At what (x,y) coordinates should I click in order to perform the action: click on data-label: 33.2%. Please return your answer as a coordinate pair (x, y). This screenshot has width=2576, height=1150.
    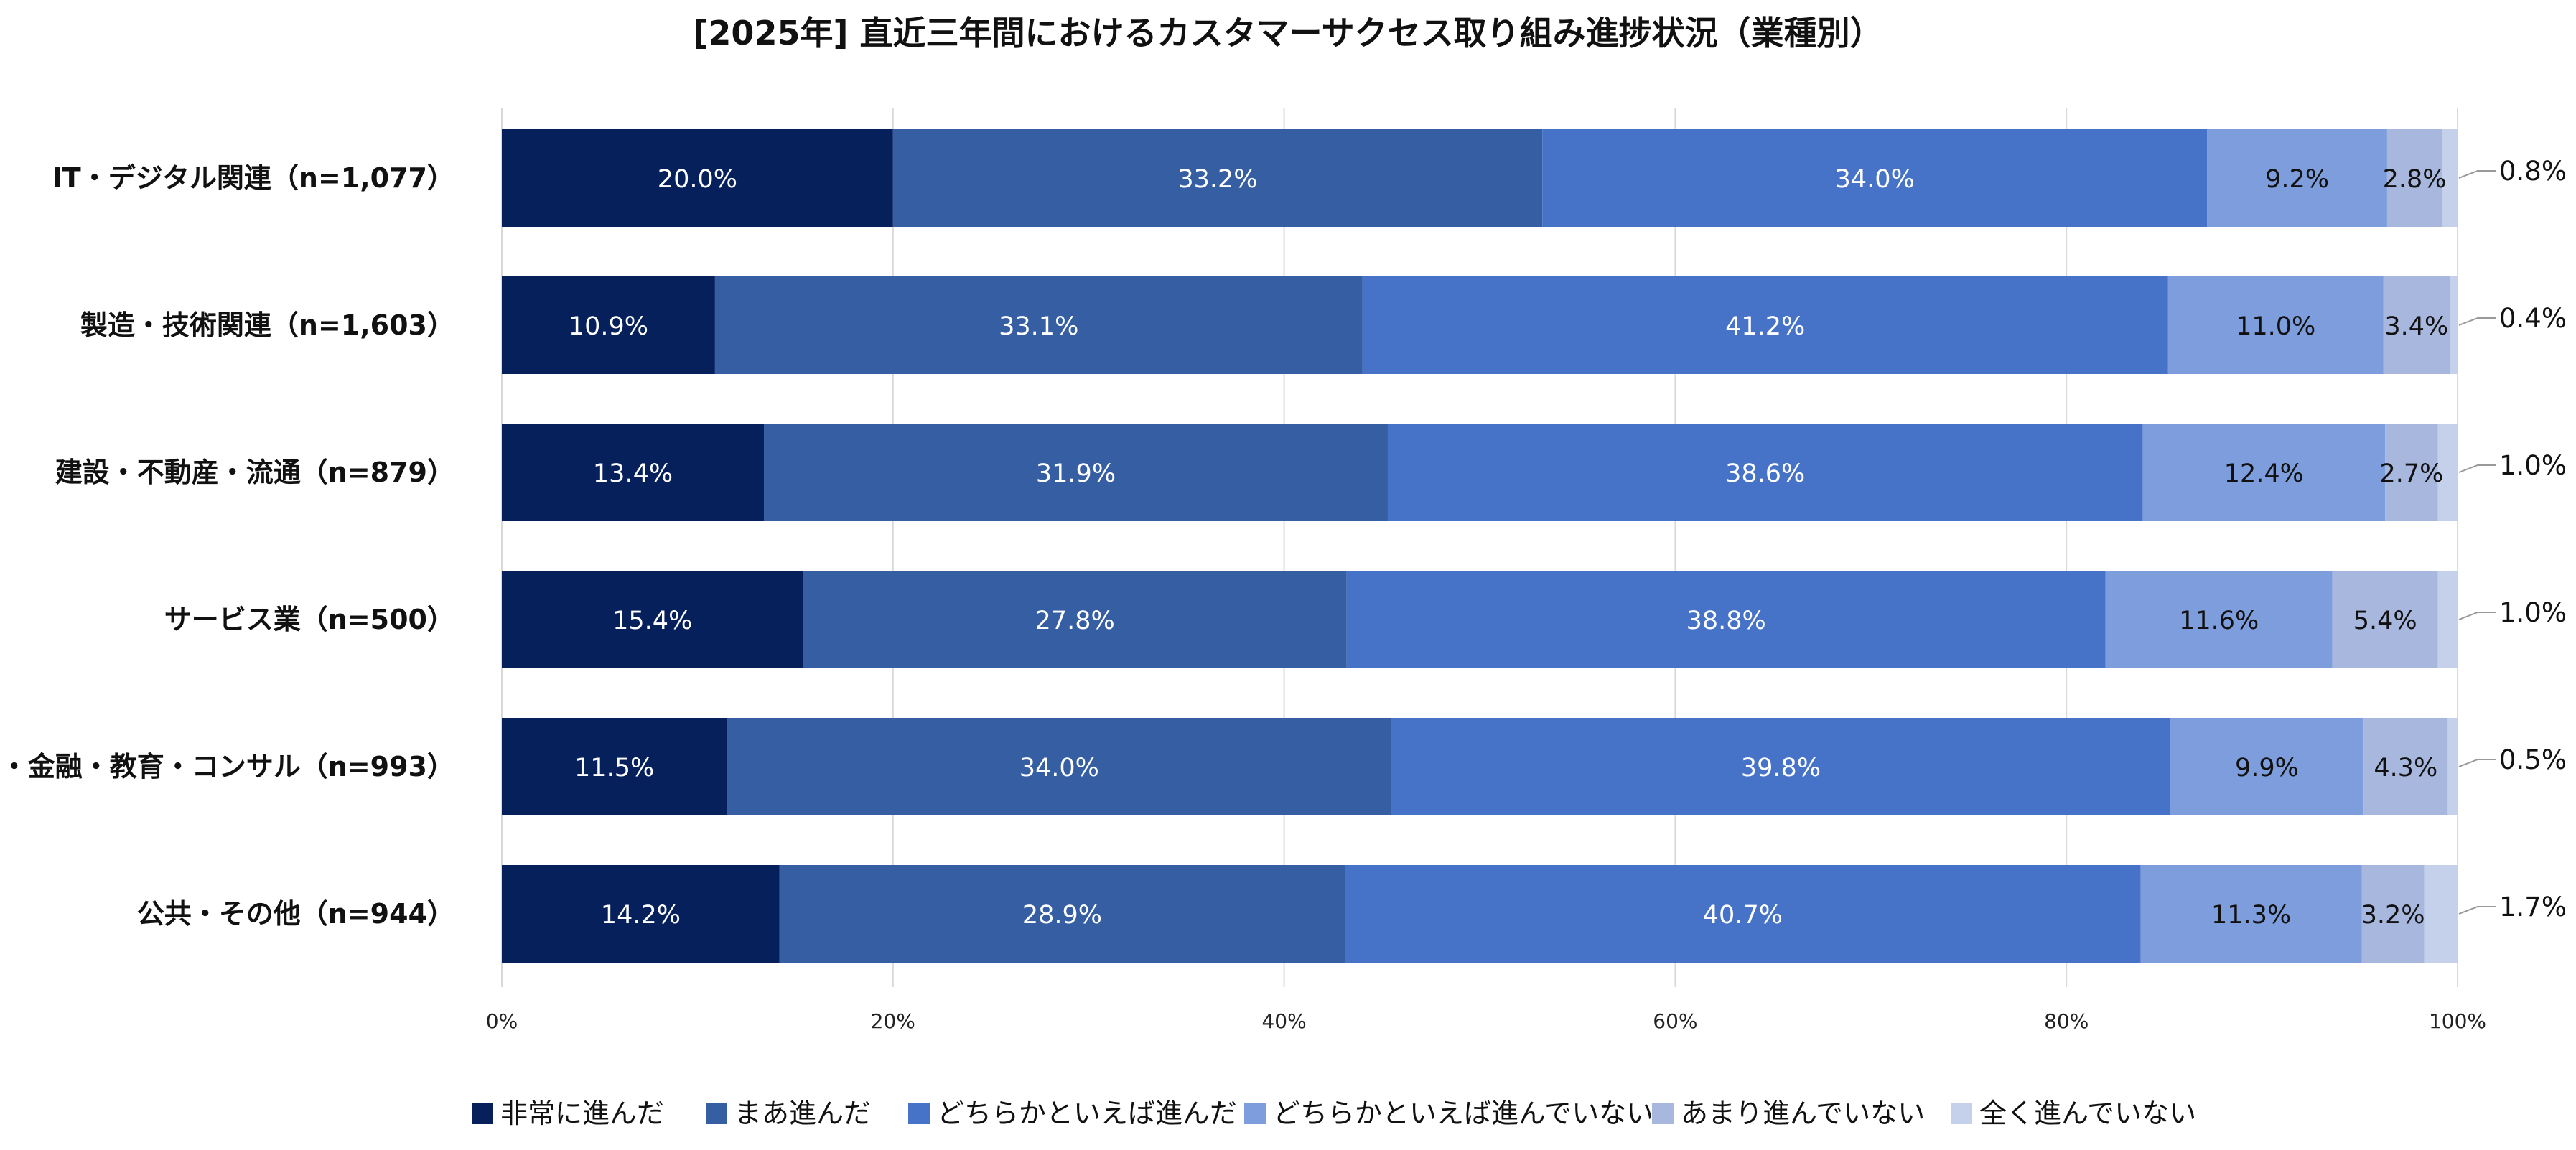
    Looking at the image, I should click on (1217, 179).